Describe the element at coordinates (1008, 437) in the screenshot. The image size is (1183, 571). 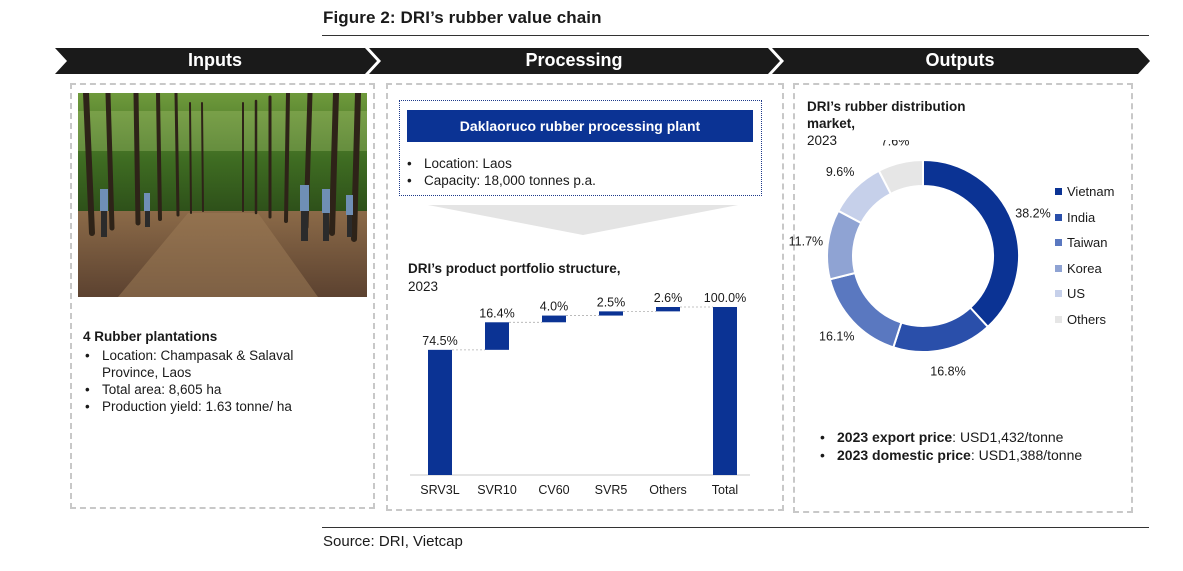
I see `export-price-value: : USD1,432/tonne` at that location.